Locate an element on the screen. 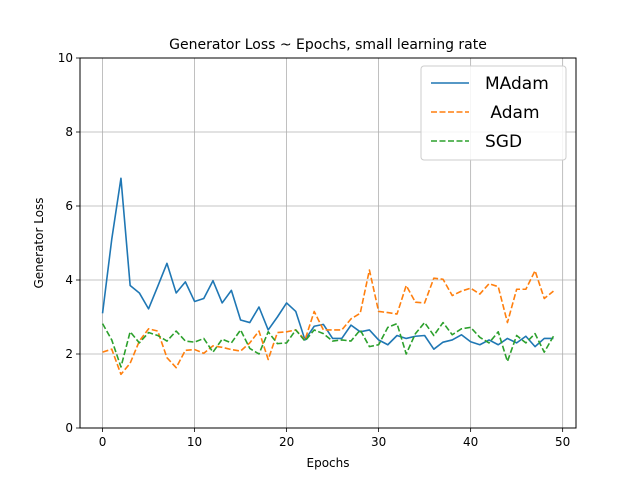 The height and width of the screenshot is (480, 640). legend-label-sgd: SGD is located at coordinates (503, 142).